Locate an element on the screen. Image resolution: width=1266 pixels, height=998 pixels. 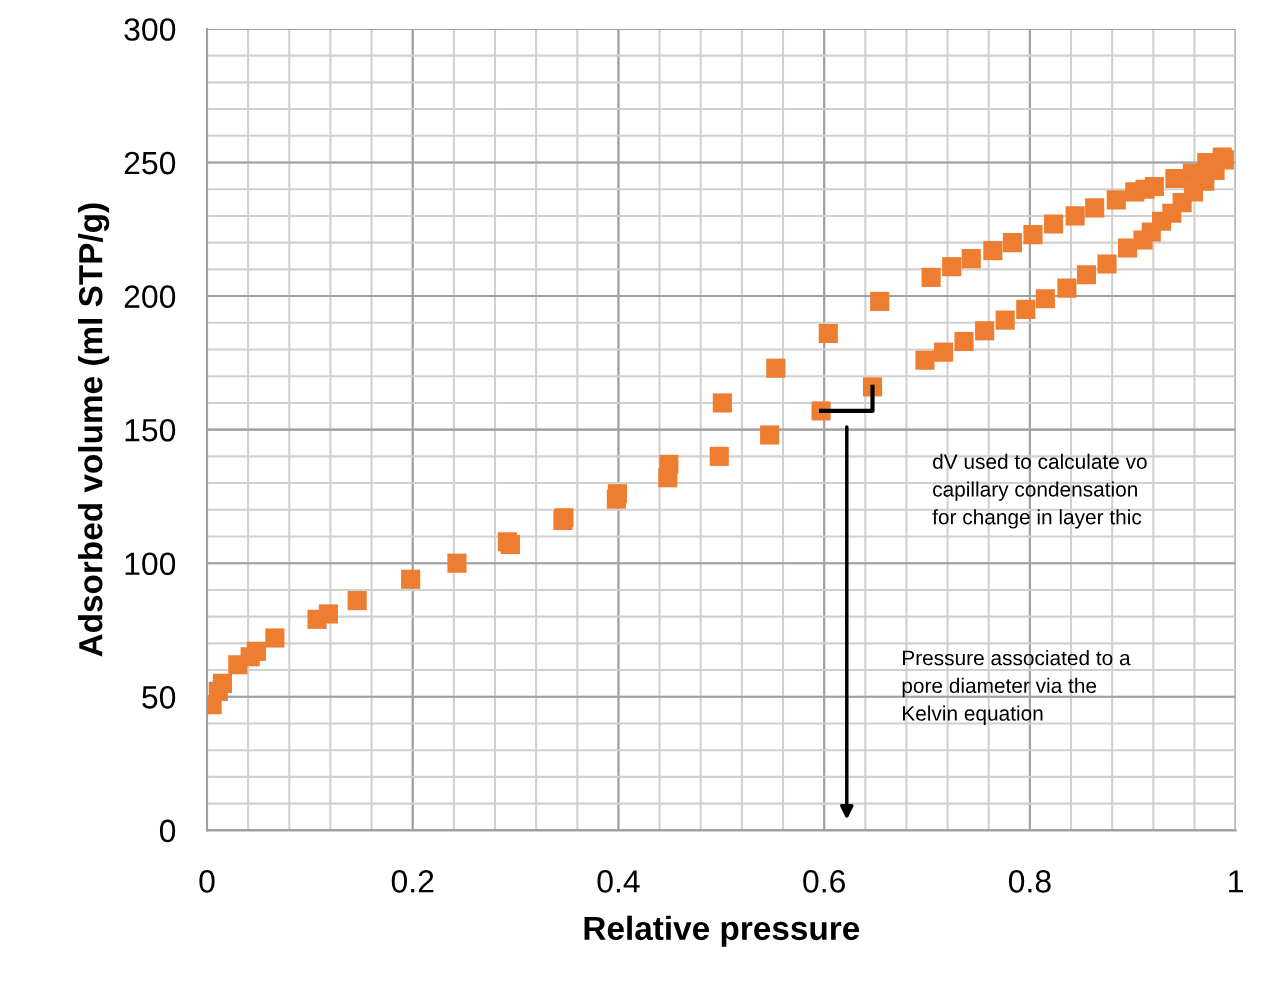
annotation: dV used to calculate vo capillary condensation for change in layer thic is located at coordinates (1039, 491).